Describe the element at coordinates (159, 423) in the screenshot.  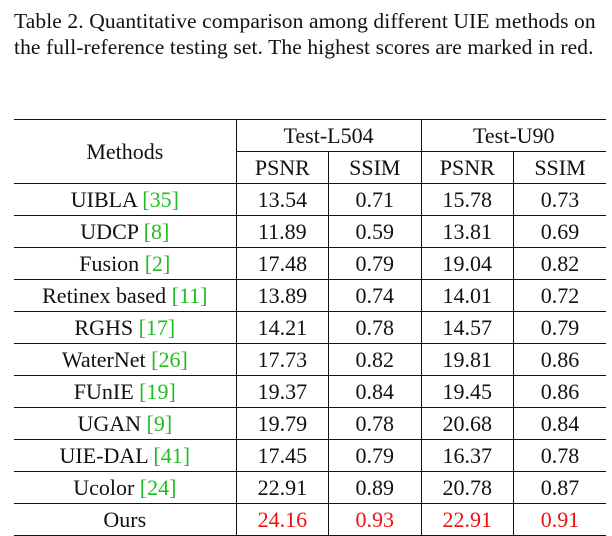
I see `citation-link: [9]` at that location.